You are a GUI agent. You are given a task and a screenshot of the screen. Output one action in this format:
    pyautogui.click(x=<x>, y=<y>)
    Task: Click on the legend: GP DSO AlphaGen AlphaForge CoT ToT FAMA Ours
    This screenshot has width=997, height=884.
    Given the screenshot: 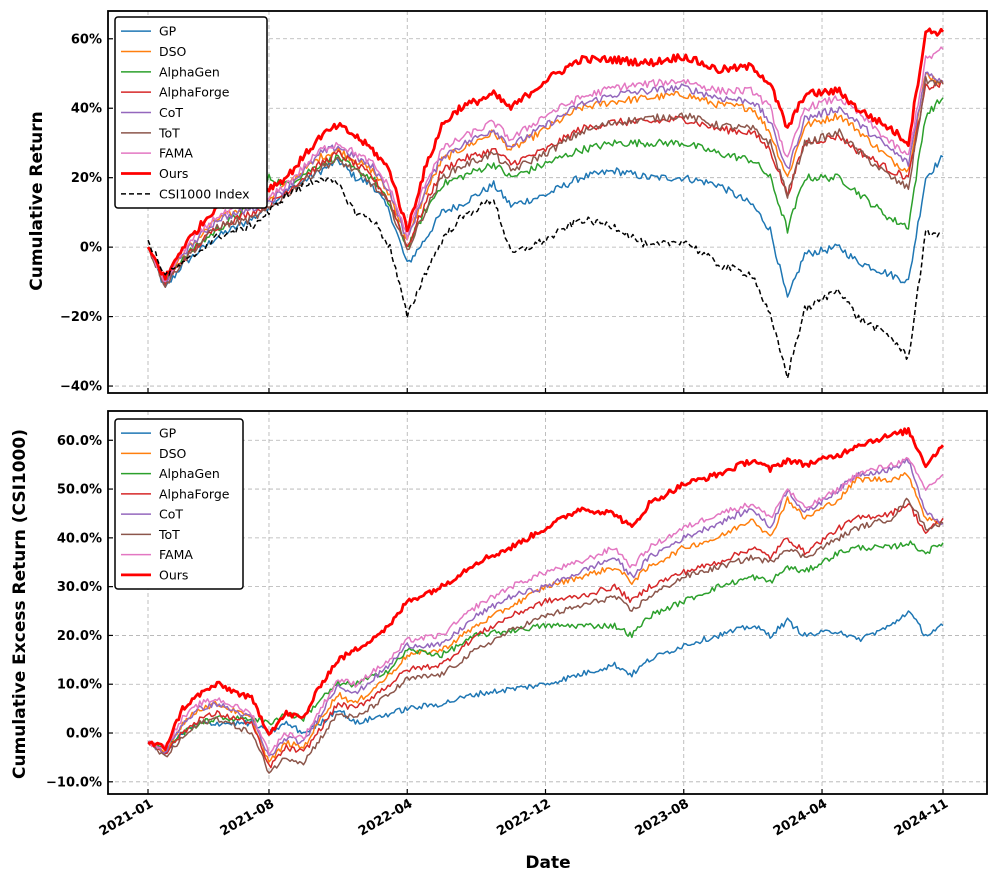 What is the action you would take?
    pyautogui.click(x=179, y=504)
    